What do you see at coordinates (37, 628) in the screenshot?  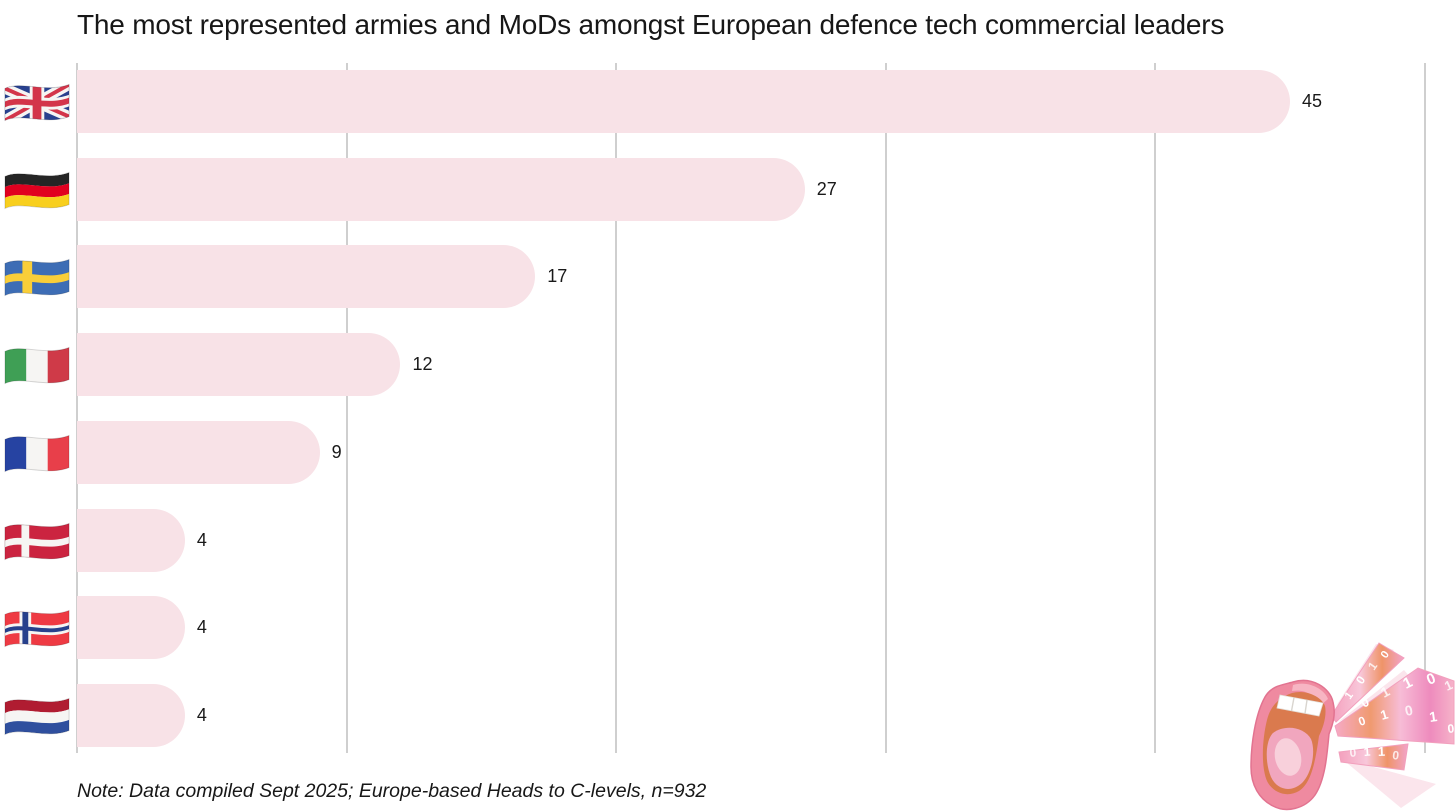 I see `norway-flag-icon` at bounding box center [37, 628].